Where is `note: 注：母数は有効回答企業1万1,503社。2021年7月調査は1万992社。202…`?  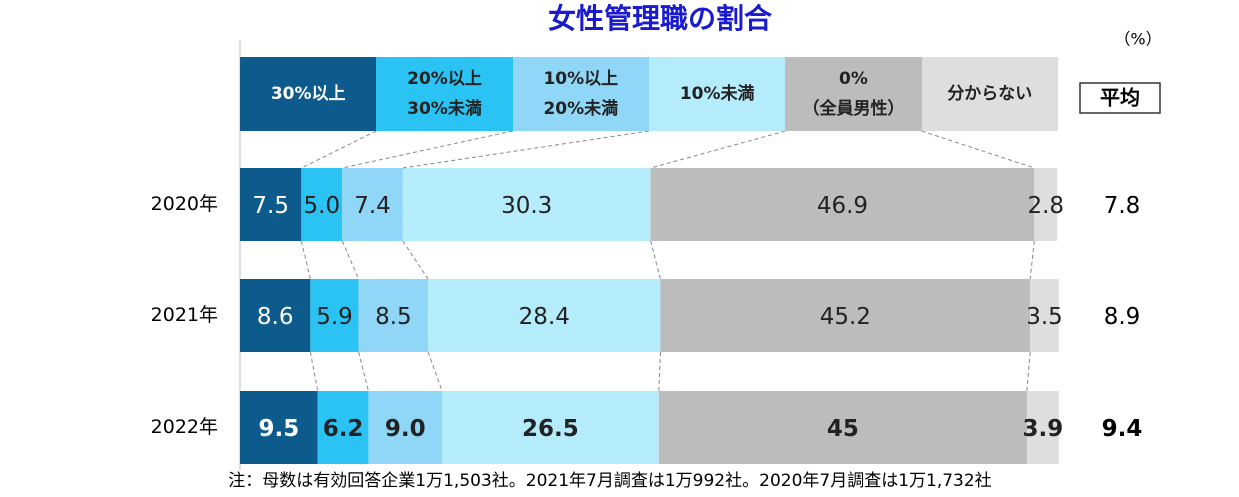 note: 注：母数は有効回答企業1万1,503社。2021年7月調査は1万992社。202… is located at coordinates (609, 481).